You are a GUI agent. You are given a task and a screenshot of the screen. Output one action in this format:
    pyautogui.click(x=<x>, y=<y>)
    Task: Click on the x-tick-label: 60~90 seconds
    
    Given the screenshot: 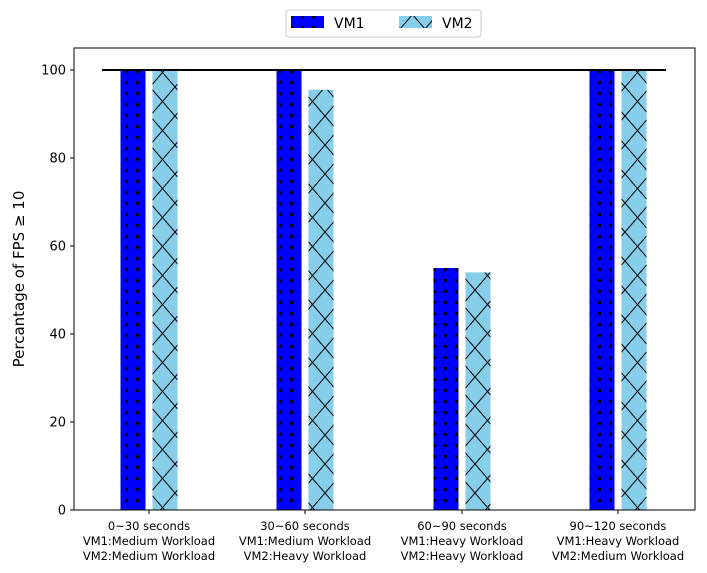 What is the action you would take?
    pyautogui.click(x=462, y=526)
    